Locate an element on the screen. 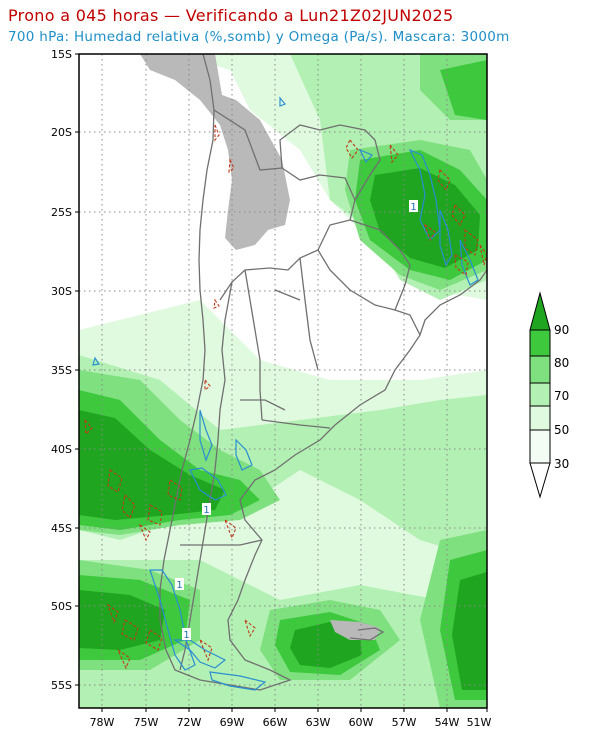 This screenshot has height=750, width=600. lat-label: 55S is located at coordinates (61, 685).